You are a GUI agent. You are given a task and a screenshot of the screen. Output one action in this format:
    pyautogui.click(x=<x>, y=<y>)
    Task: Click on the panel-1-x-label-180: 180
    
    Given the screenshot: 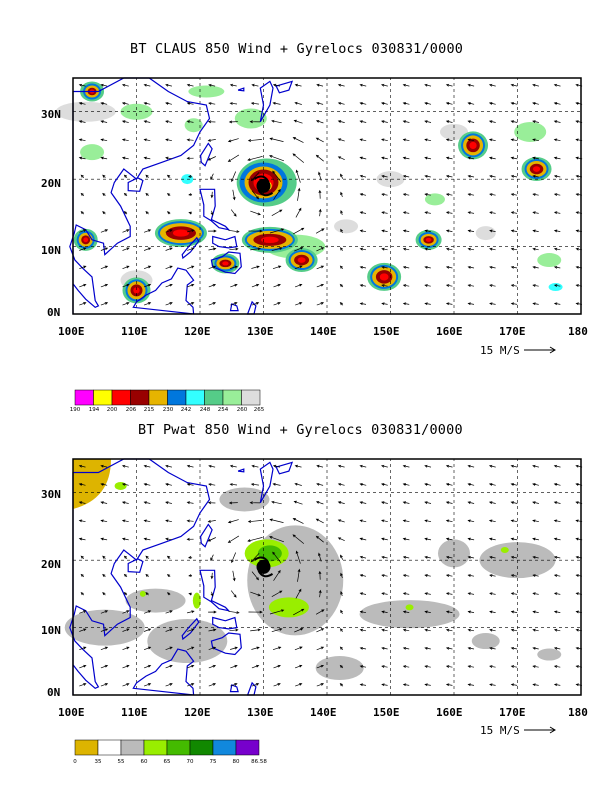 What is the action you would take?
    pyautogui.click(x=578, y=331)
    